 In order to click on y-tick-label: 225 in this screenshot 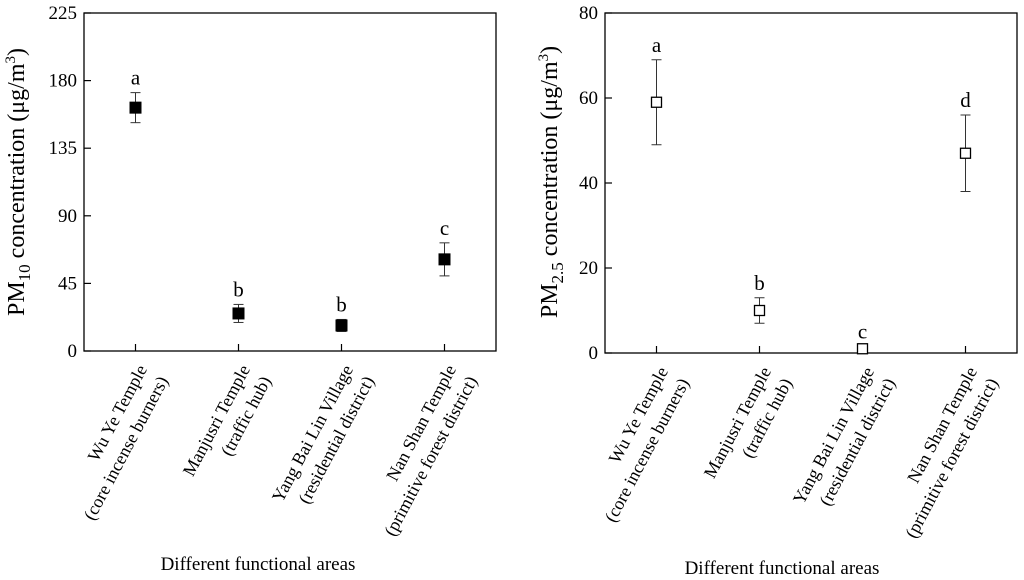, I will do `click(63, 13)`.